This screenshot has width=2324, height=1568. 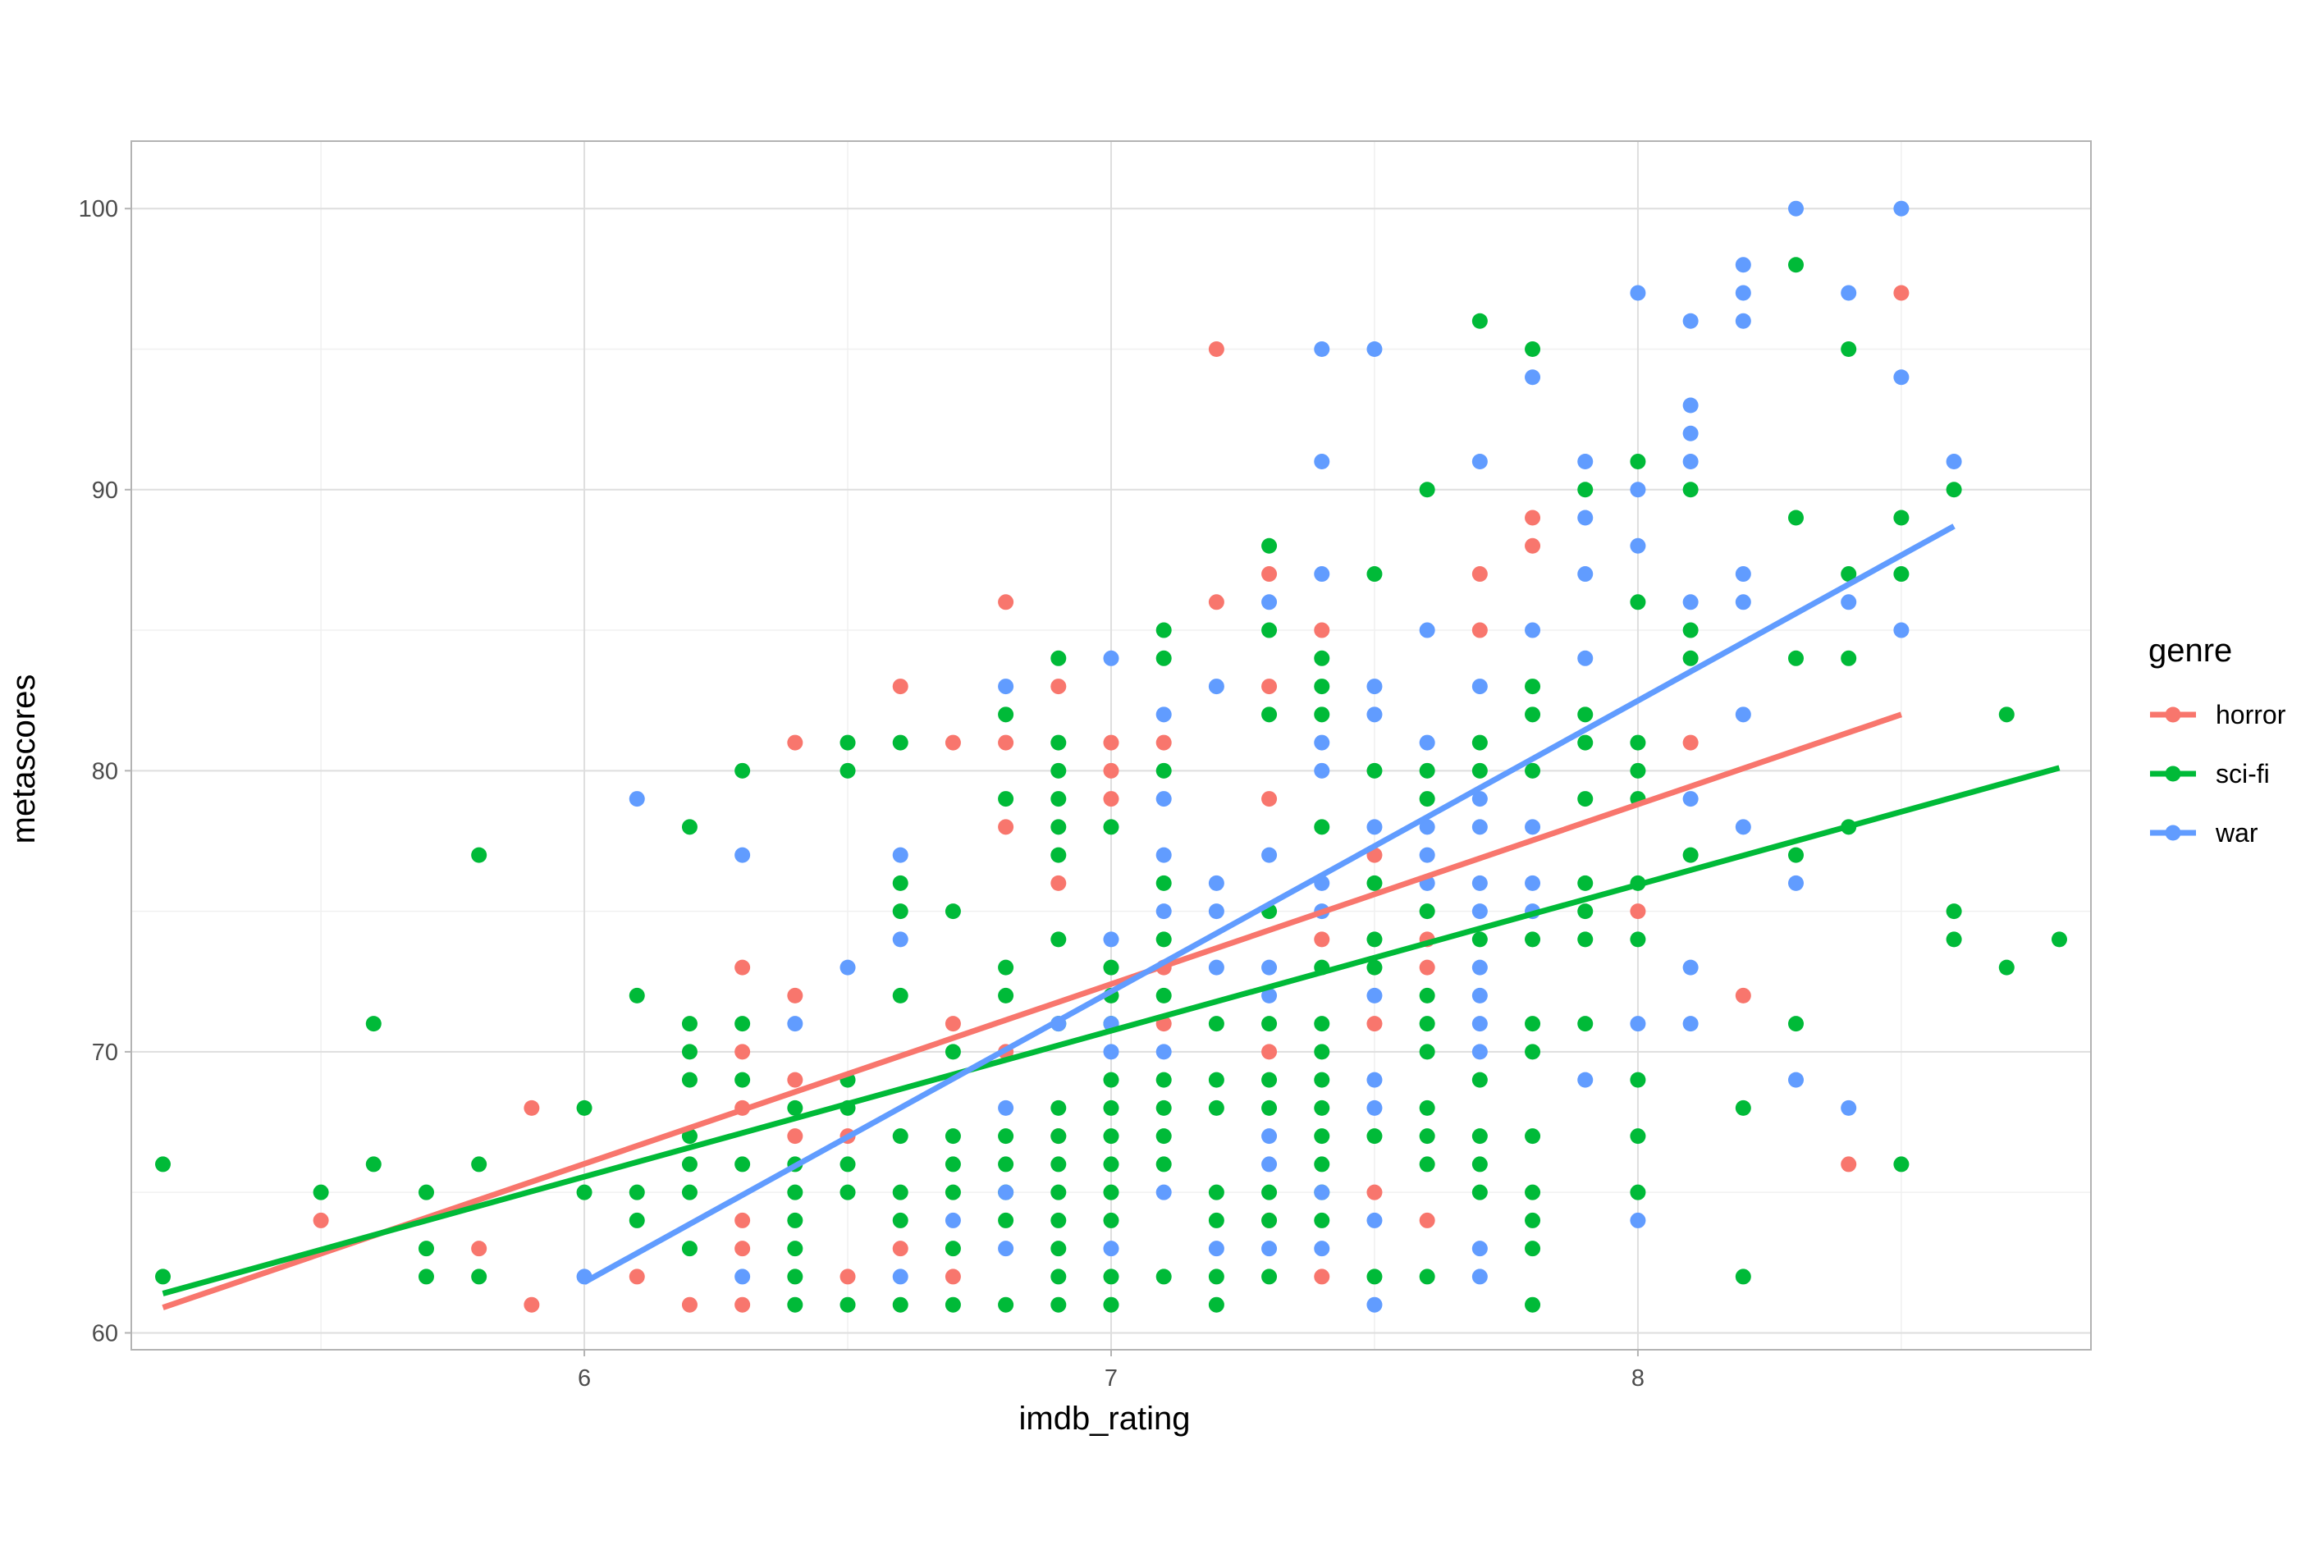 I want to click on y-tick-label: 60, so click(x=105, y=1333).